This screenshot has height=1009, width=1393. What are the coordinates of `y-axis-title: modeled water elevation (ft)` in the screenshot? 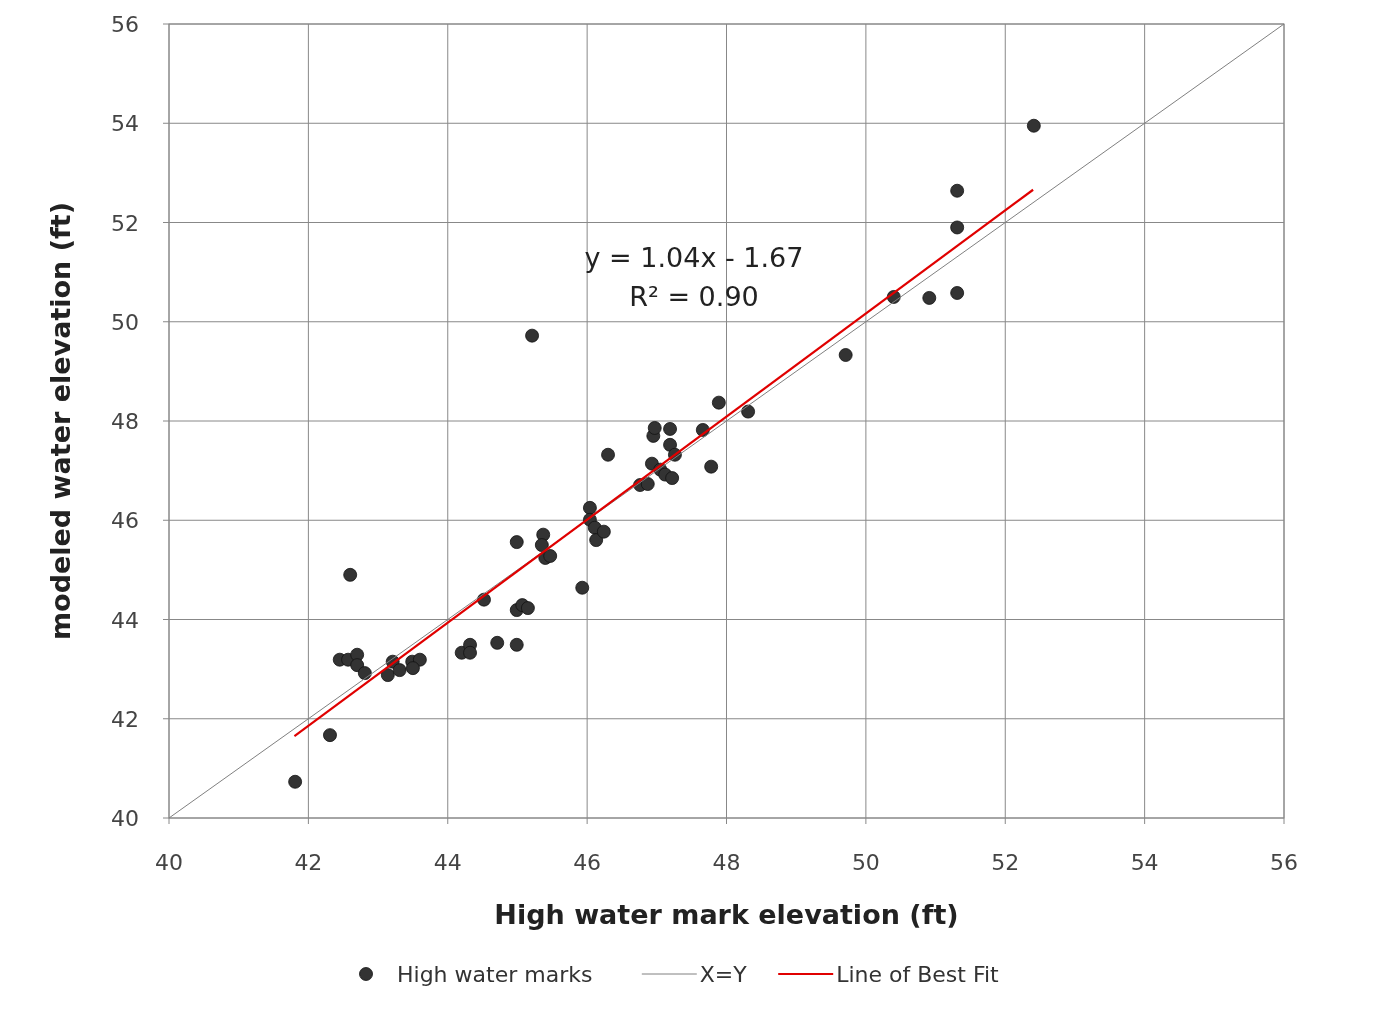 It's located at (60, 421).